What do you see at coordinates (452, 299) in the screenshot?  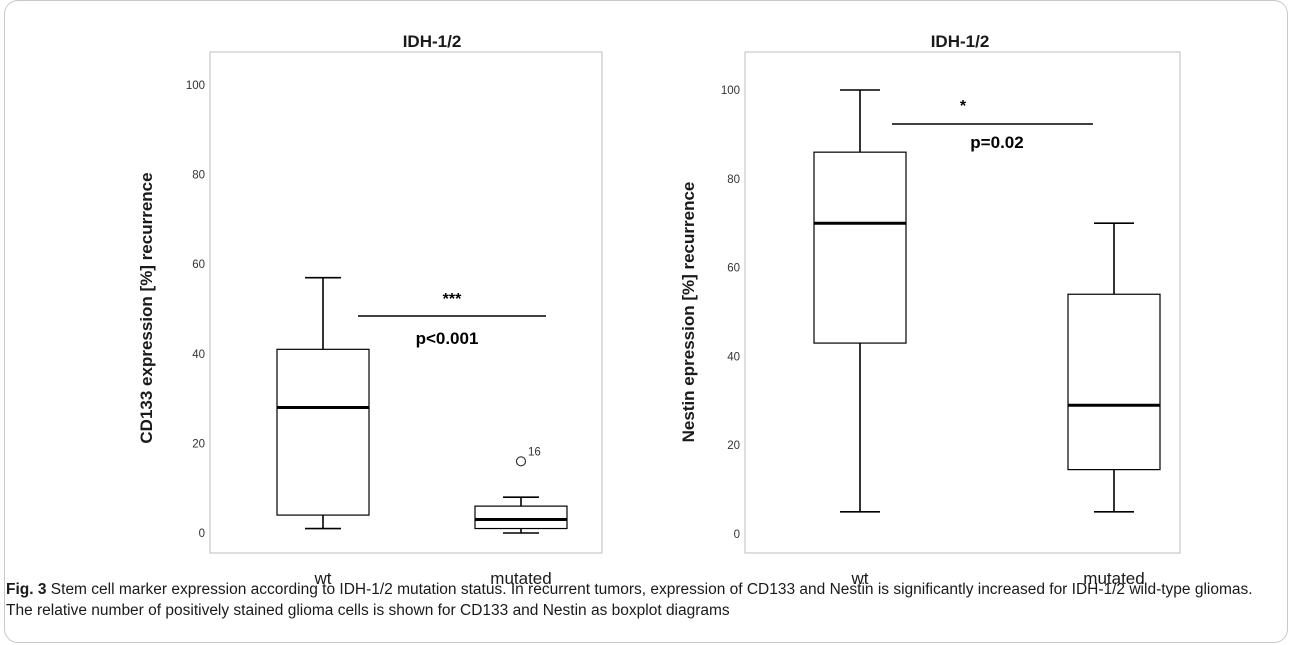 I see `significance-stars: ***` at bounding box center [452, 299].